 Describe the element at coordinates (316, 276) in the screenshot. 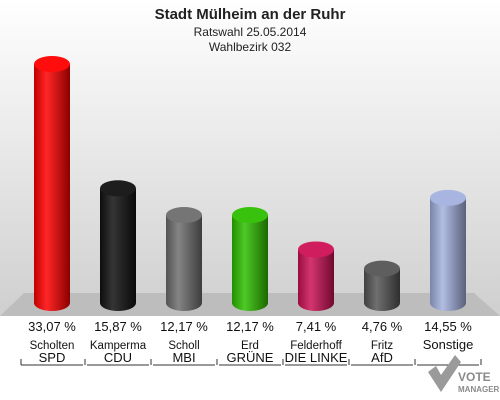

I see `bar-die-linke` at that location.